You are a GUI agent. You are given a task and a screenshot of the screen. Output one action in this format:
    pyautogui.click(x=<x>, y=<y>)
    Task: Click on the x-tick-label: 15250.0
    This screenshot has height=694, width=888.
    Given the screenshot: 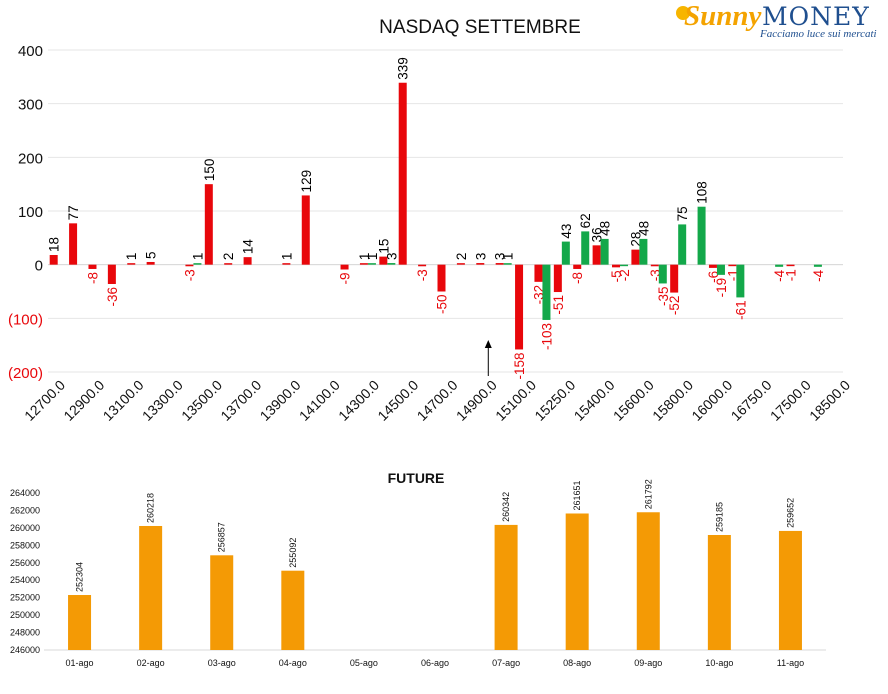 What is the action you would take?
    pyautogui.click(x=554, y=400)
    